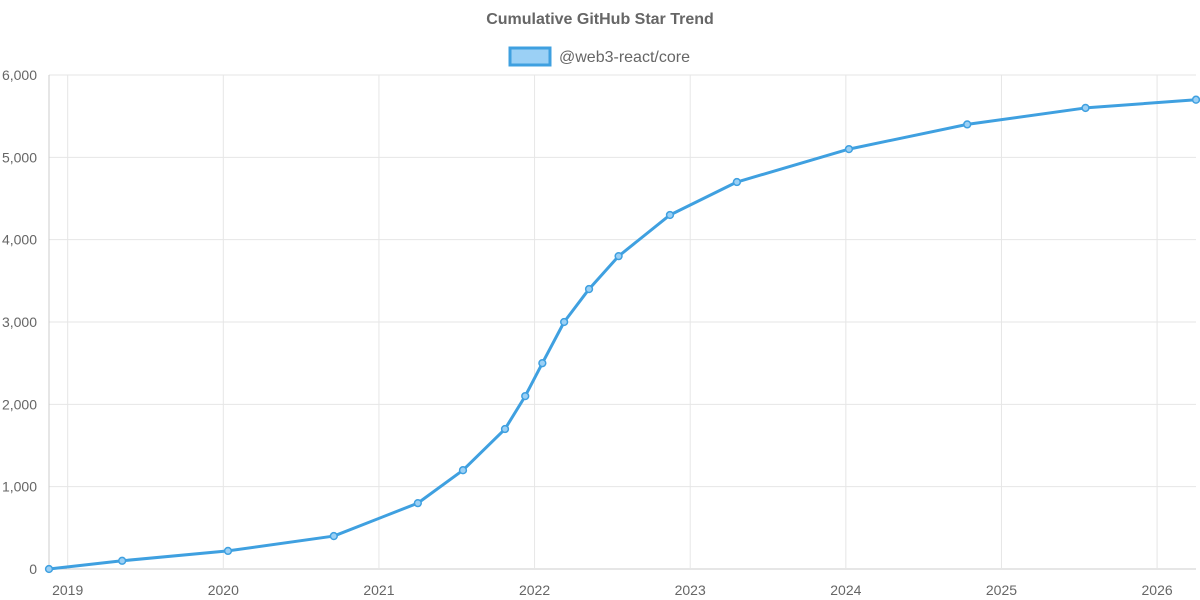 The height and width of the screenshot is (600, 1200). I want to click on x-tick-label: 2022, so click(534, 590).